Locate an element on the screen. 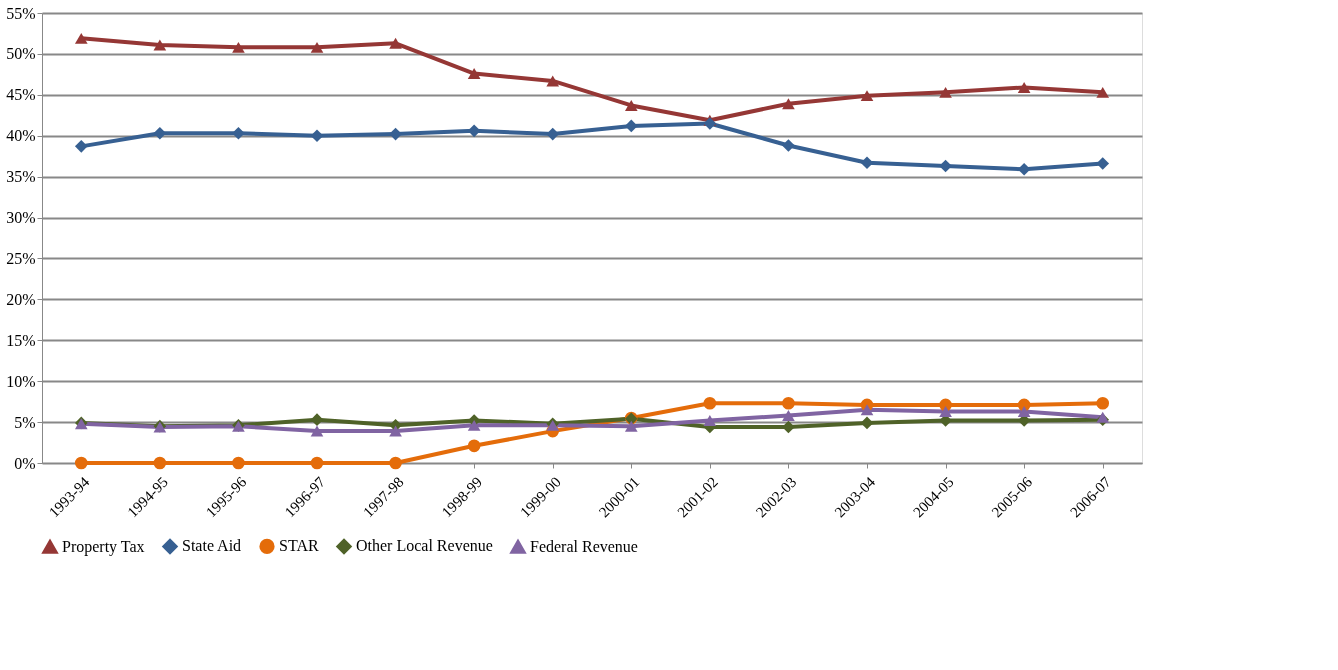 This screenshot has height=670, width=1338. y-tick-label: 35% is located at coordinates (21, 177).